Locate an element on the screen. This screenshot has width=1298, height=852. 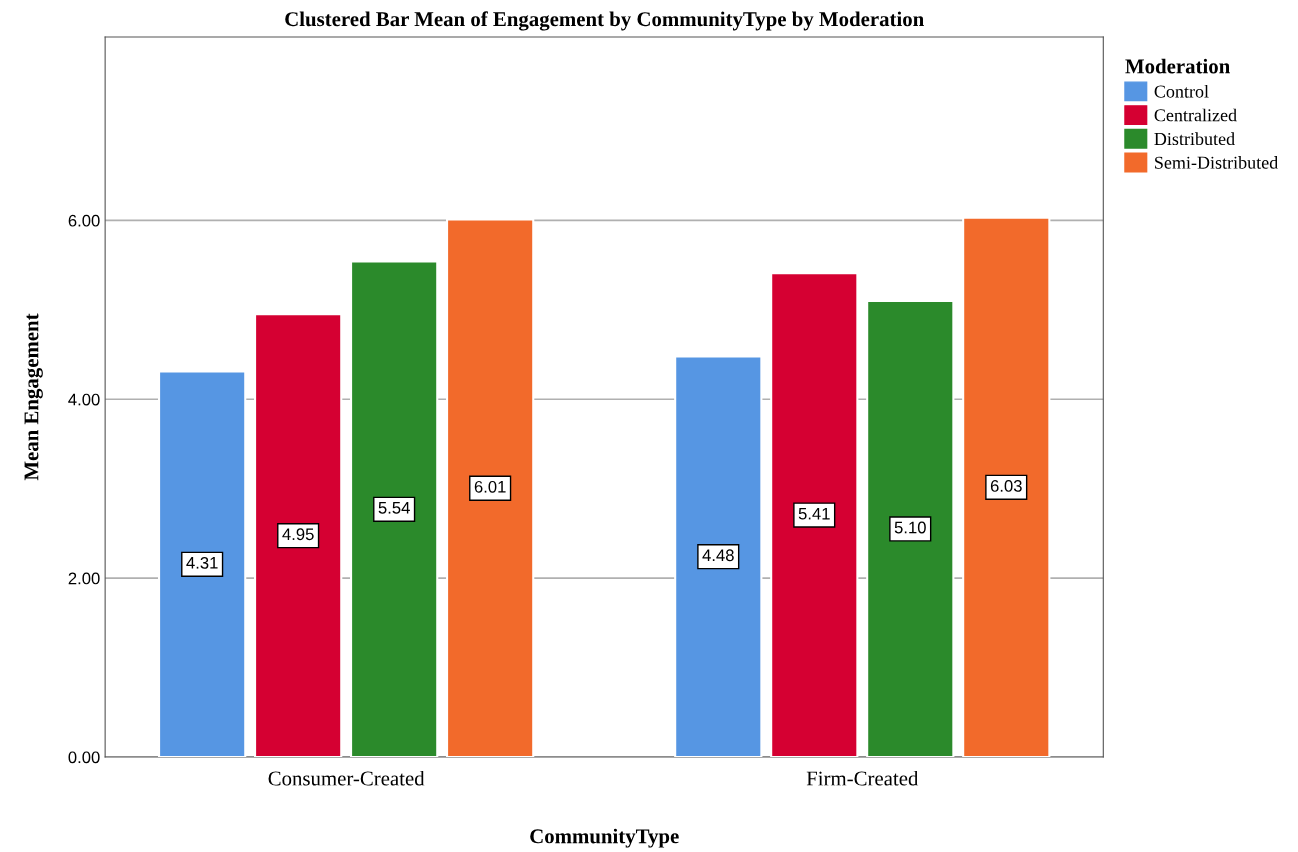
data-label: 5.10 is located at coordinates (910, 527).